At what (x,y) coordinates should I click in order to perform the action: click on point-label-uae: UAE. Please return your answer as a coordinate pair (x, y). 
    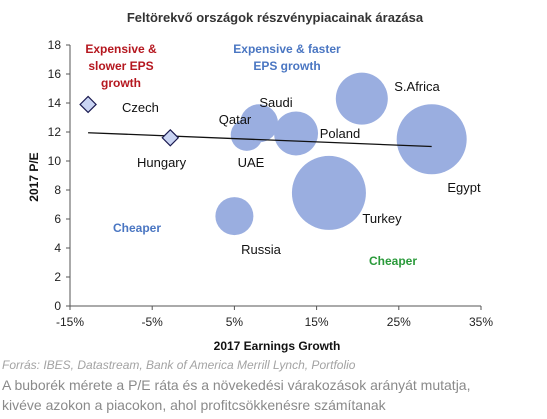
    Looking at the image, I should click on (251, 162).